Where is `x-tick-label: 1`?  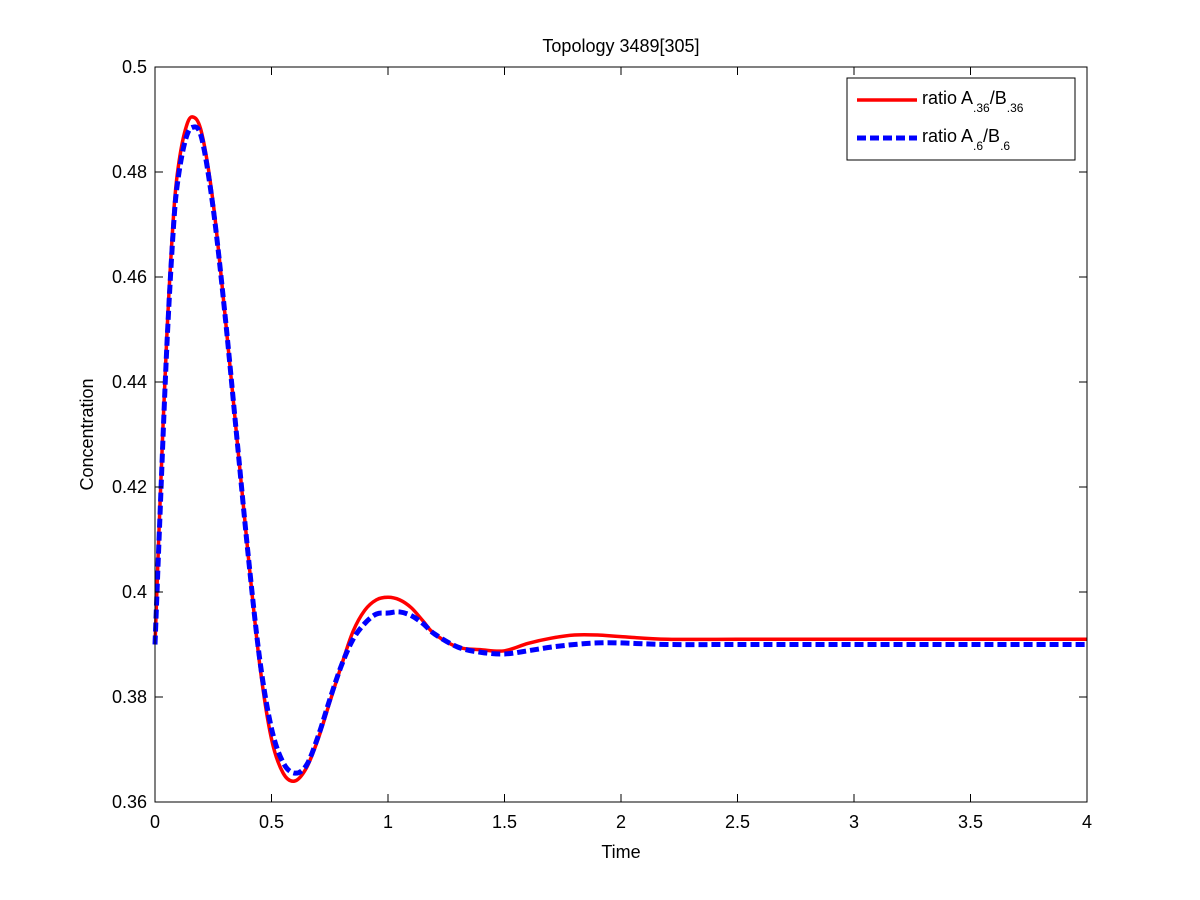
x-tick-label: 1 is located at coordinates (388, 822).